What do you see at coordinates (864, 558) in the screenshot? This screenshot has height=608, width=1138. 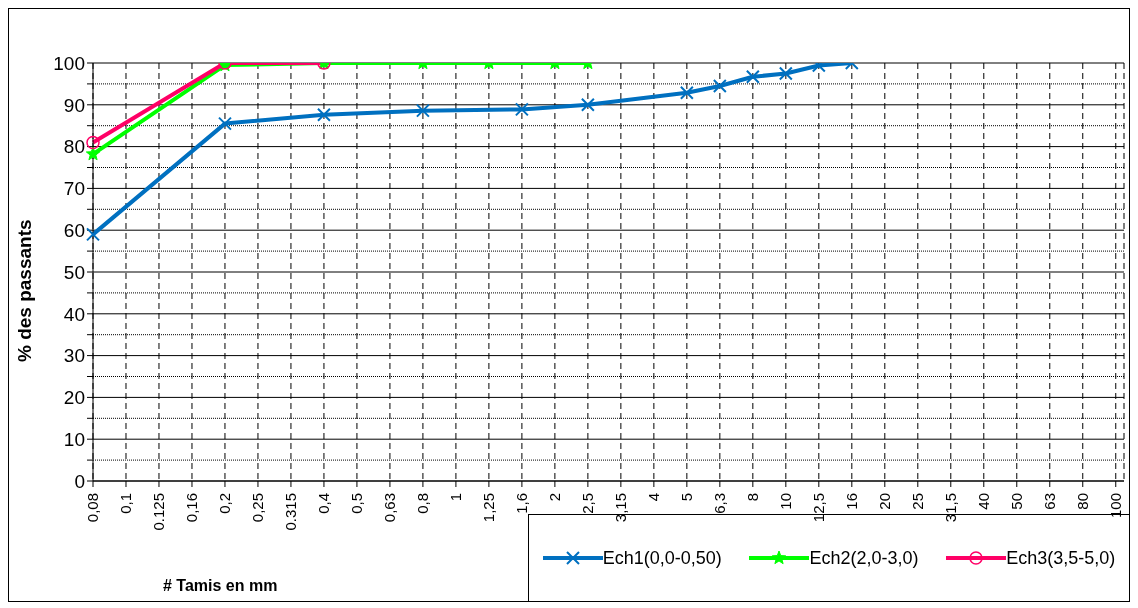 I see `legend-label: Ech2(2,0-3,0)` at bounding box center [864, 558].